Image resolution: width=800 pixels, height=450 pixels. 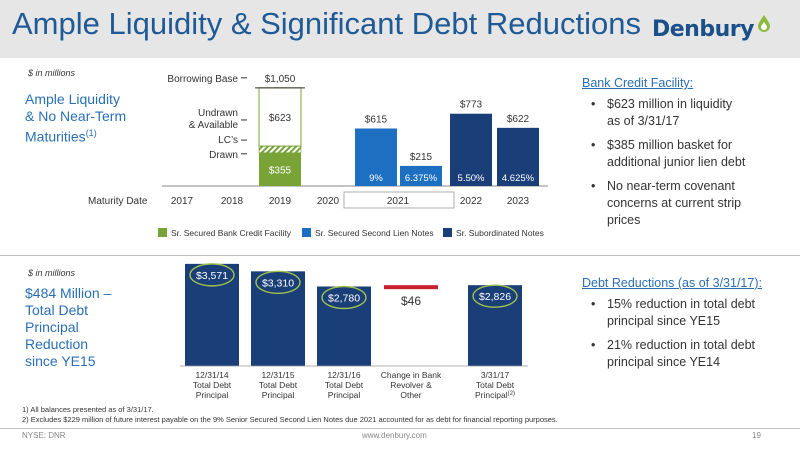 I want to click on total-debt-value-label: $2,826, so click(x=495, y=297).